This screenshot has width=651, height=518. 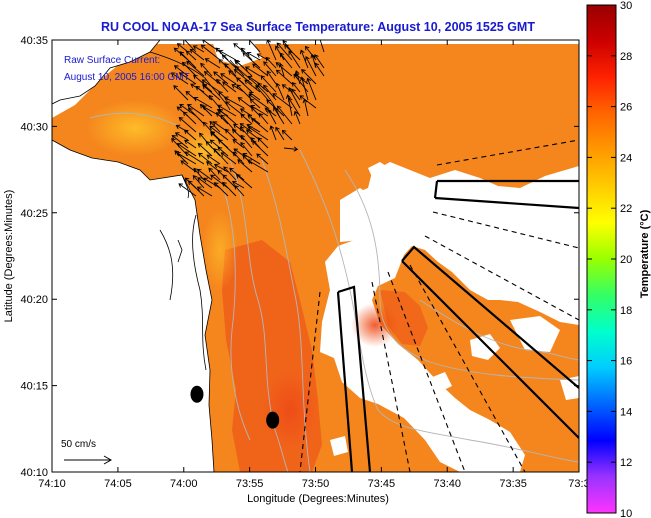 I want to click on colorbar-tick-label: 22, so click(x=626, y=209).